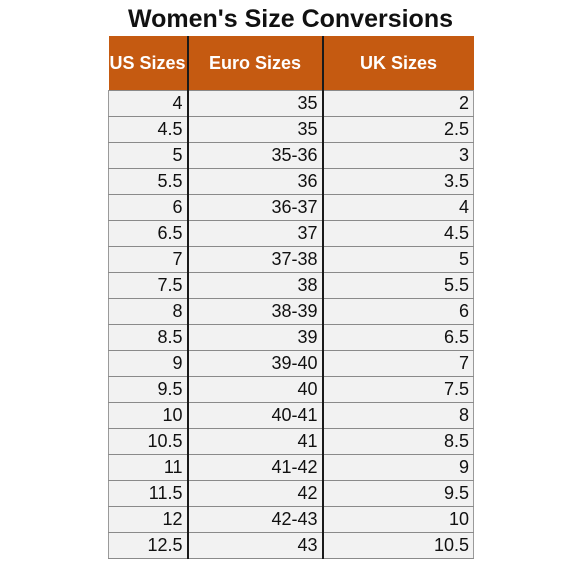 This screenshot has height=580, width=580. I want to click on cell-us-size: 7.5, so click(148, 285).